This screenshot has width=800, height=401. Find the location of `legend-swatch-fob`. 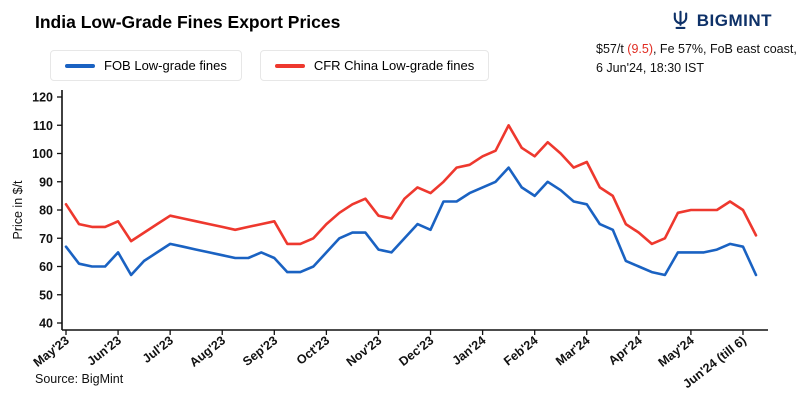

legend-swatch-fob is located at coordinates (80, 65).